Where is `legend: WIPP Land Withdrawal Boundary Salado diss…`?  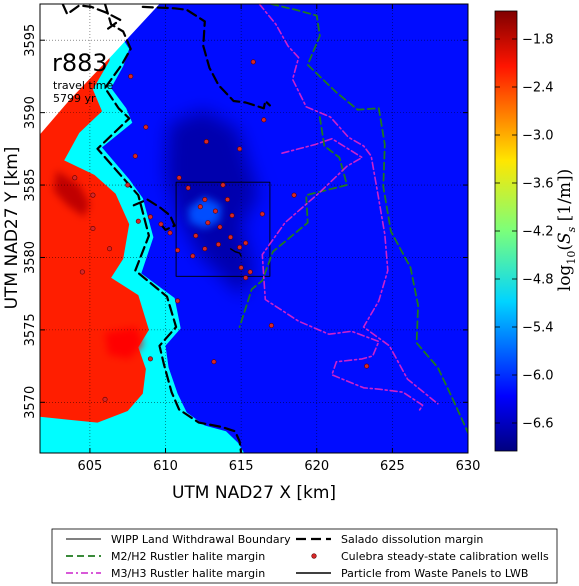 legend: WIPP Land Withdrawal Boundary Salado diss… is located at coordinates (304, 556).